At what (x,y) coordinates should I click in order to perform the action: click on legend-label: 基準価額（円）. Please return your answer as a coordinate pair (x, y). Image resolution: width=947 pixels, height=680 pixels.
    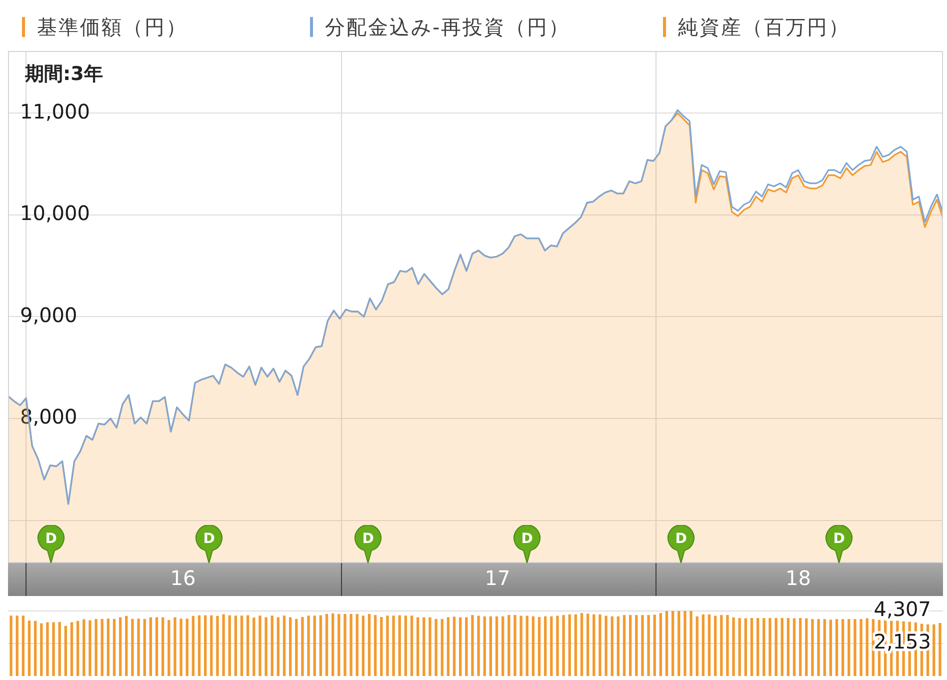
    Looking at the image, I should click on (112, 27).